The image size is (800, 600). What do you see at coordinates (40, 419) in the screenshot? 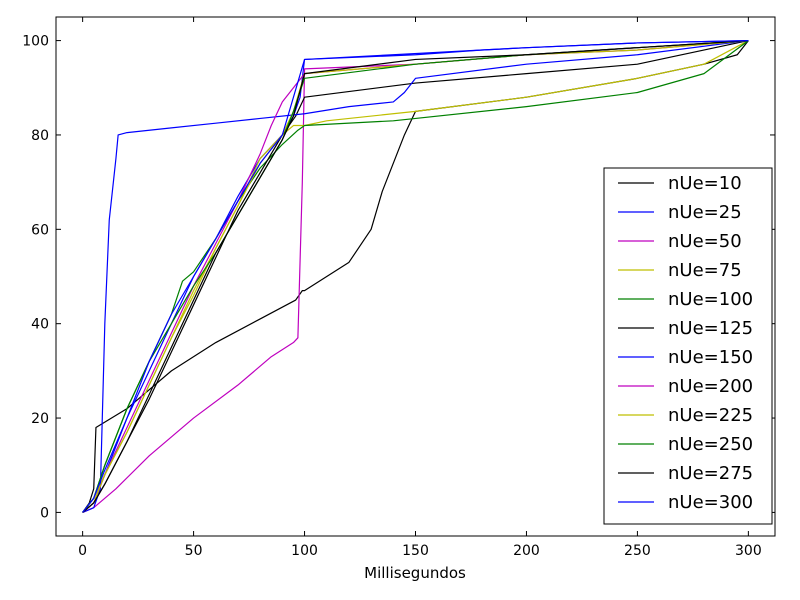
I see `y-tick-label: 20` at bounding box center [40, 419].